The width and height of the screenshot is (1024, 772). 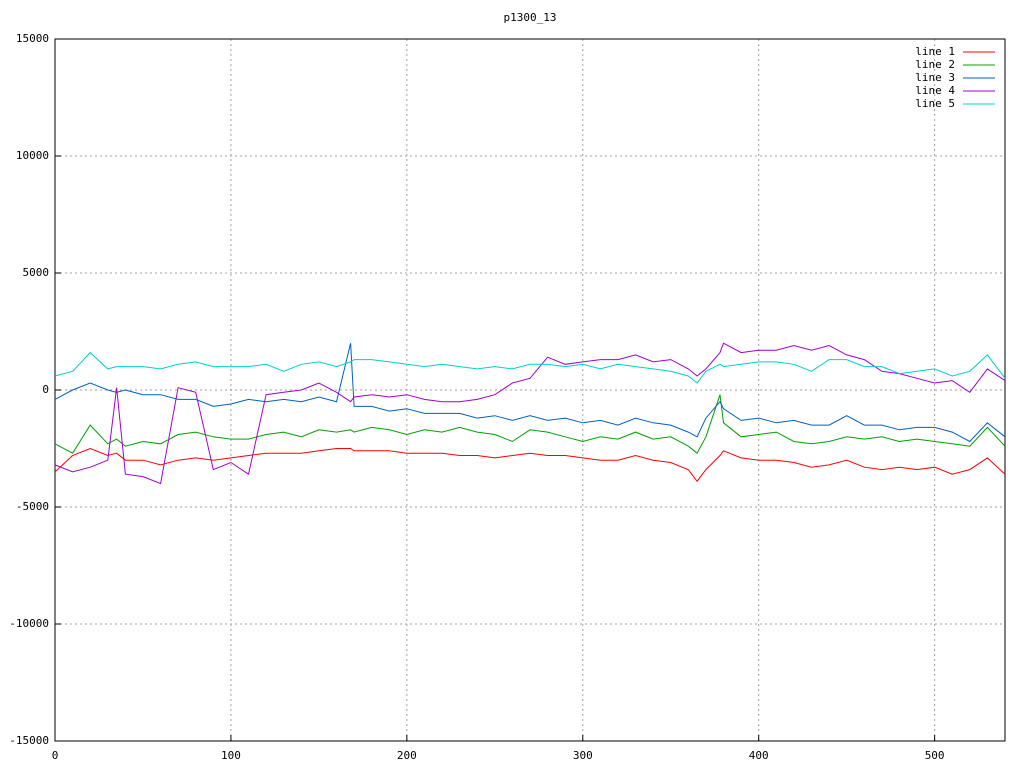 What do you see at coordinates (583, 755) in the screenshot?
I see `x-tick-label: 300` at bounding box center [583, 755].